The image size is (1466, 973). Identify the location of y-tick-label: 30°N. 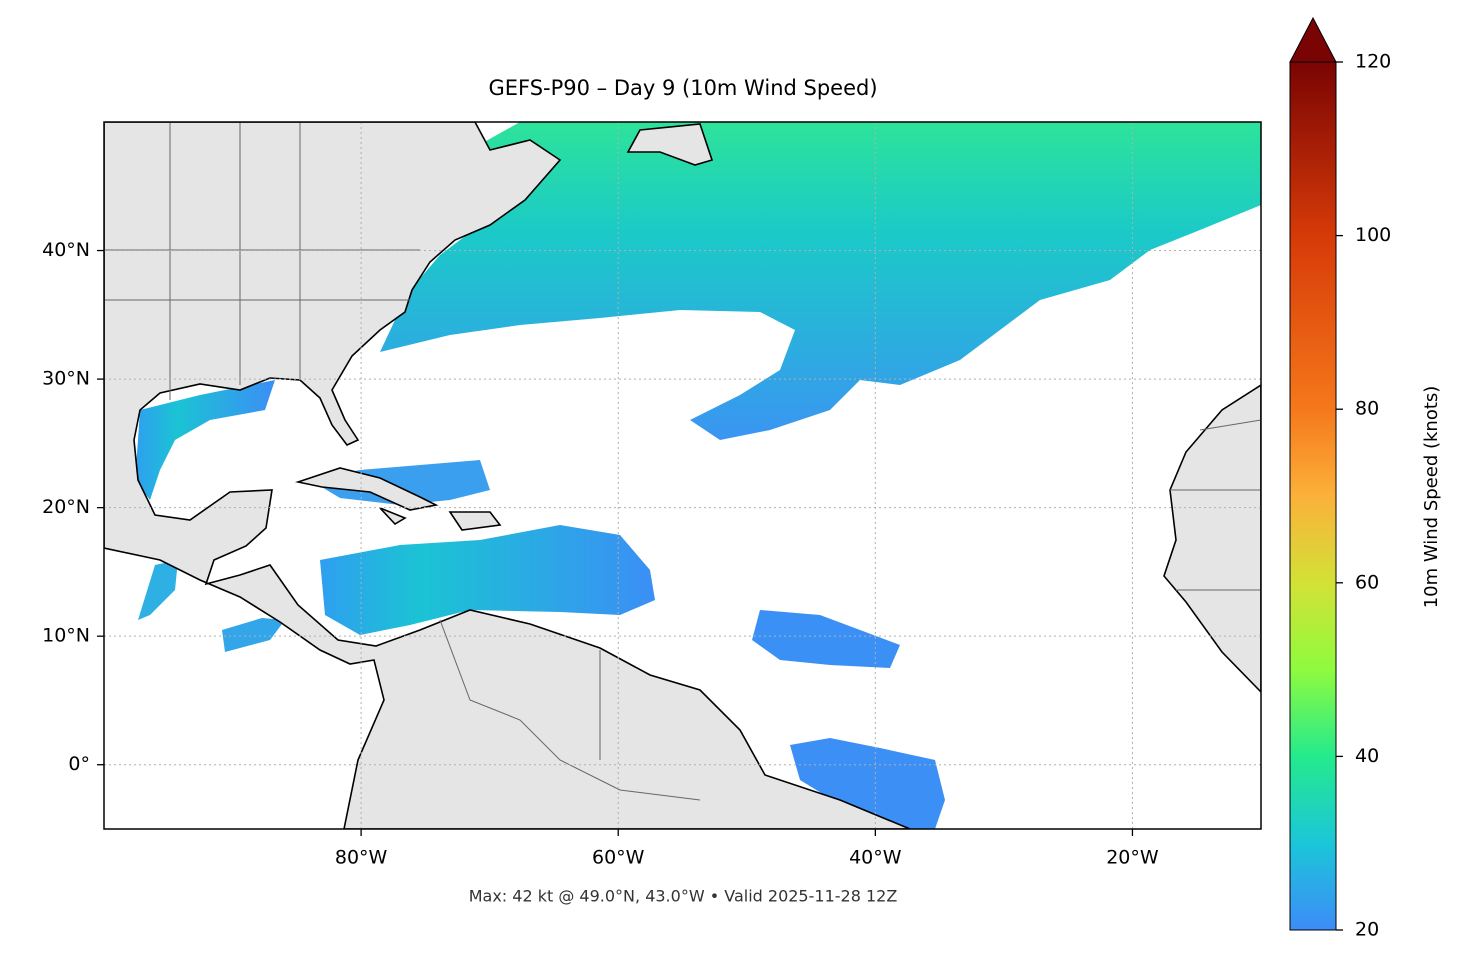
(66, 379).